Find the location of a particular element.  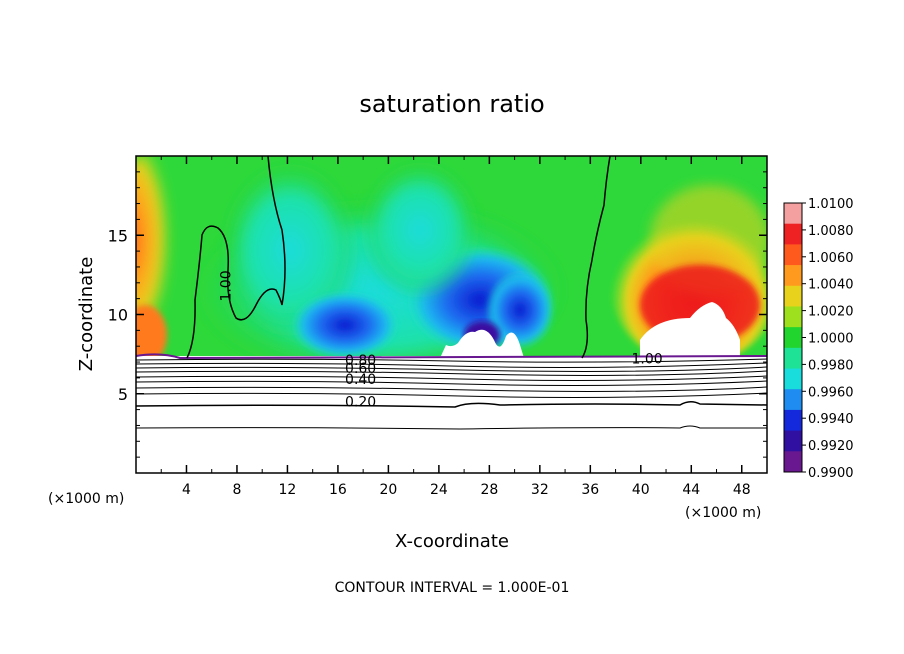

x-tick-label: 20 is located at coordinates (388, 490).